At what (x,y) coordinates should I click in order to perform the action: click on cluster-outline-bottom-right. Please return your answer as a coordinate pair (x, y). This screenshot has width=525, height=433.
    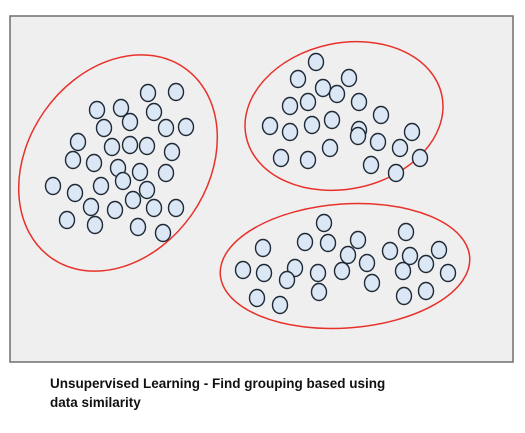
    Looking at the image, I should click on (345, 266).